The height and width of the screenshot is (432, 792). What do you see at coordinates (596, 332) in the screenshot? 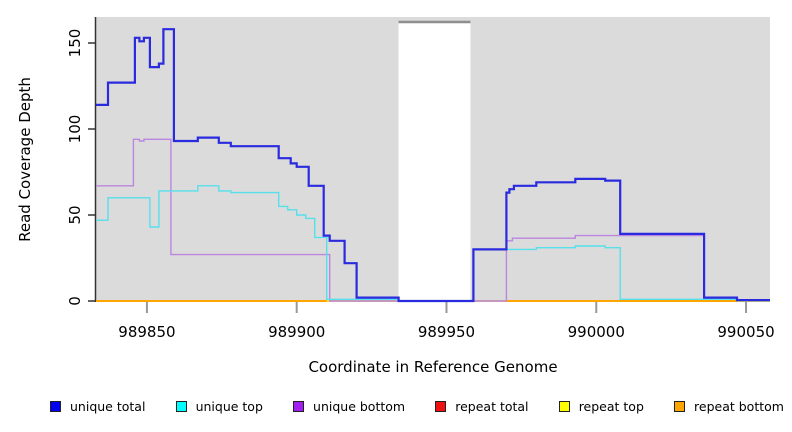
I see `x-tick-label: 990000` at bounding box center [596, 332].